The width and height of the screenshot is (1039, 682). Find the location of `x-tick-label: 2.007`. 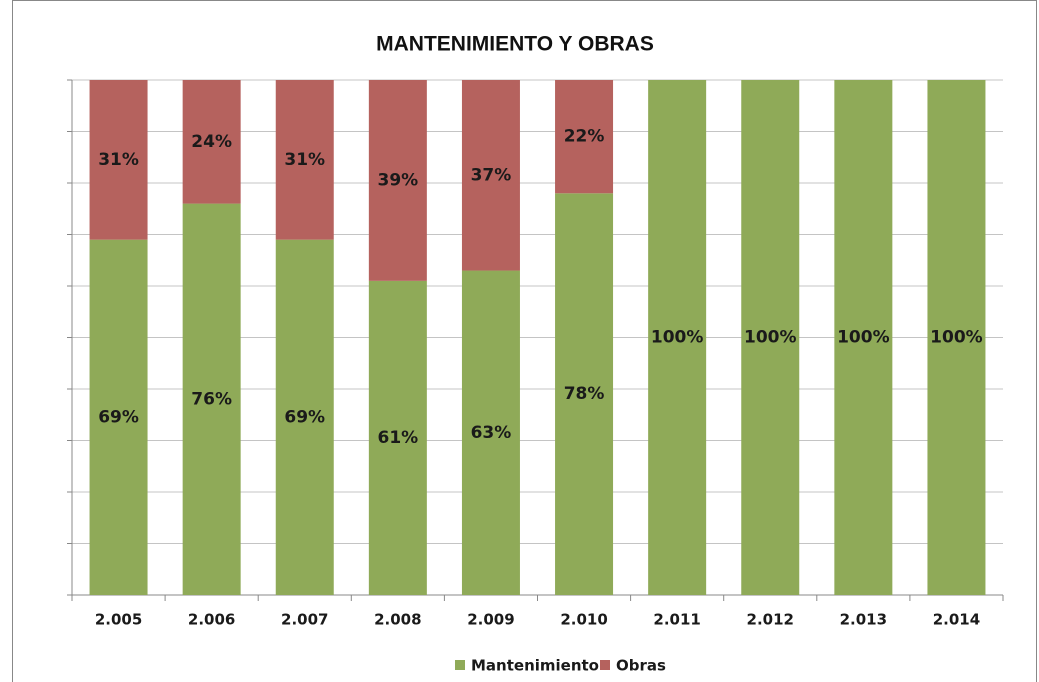

x-tick-label: 2.007 is located at coordinates (304, 620).